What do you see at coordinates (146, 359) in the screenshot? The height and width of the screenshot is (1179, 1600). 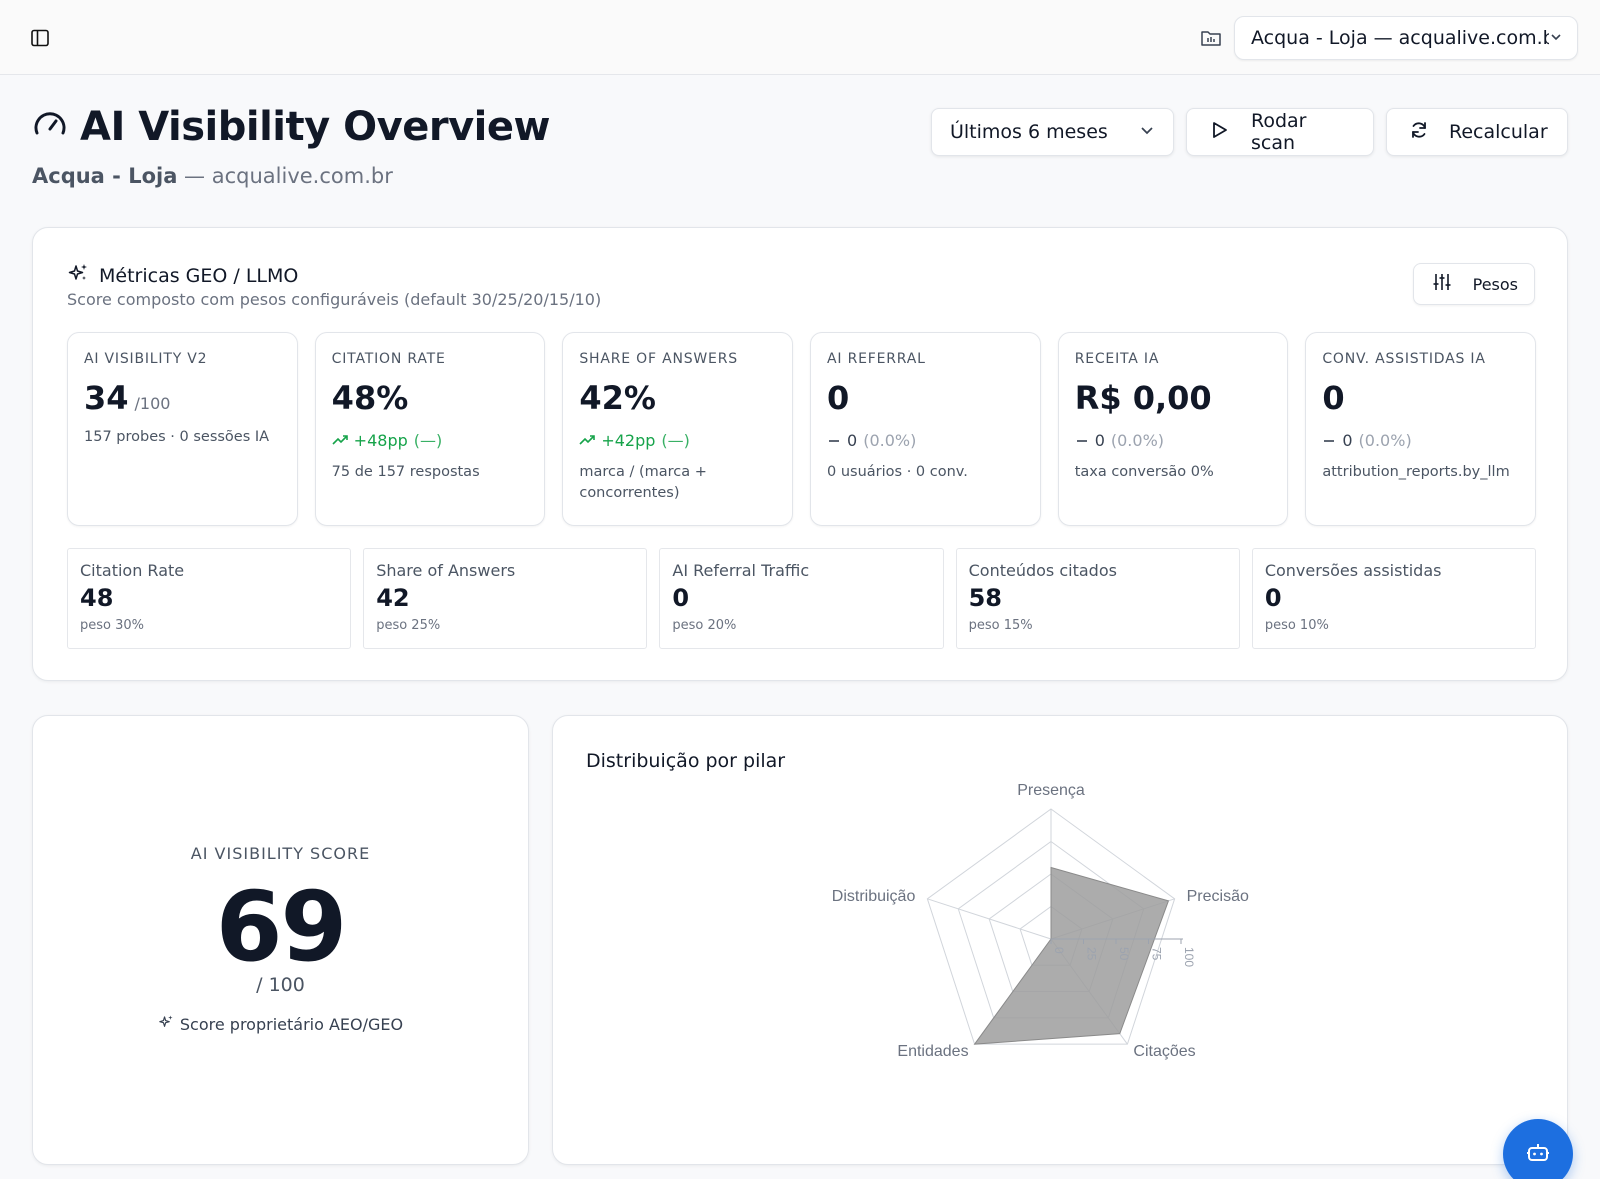 I see `kpi-label: AI VISIBILITY V2` at bounding box center [146, 359].